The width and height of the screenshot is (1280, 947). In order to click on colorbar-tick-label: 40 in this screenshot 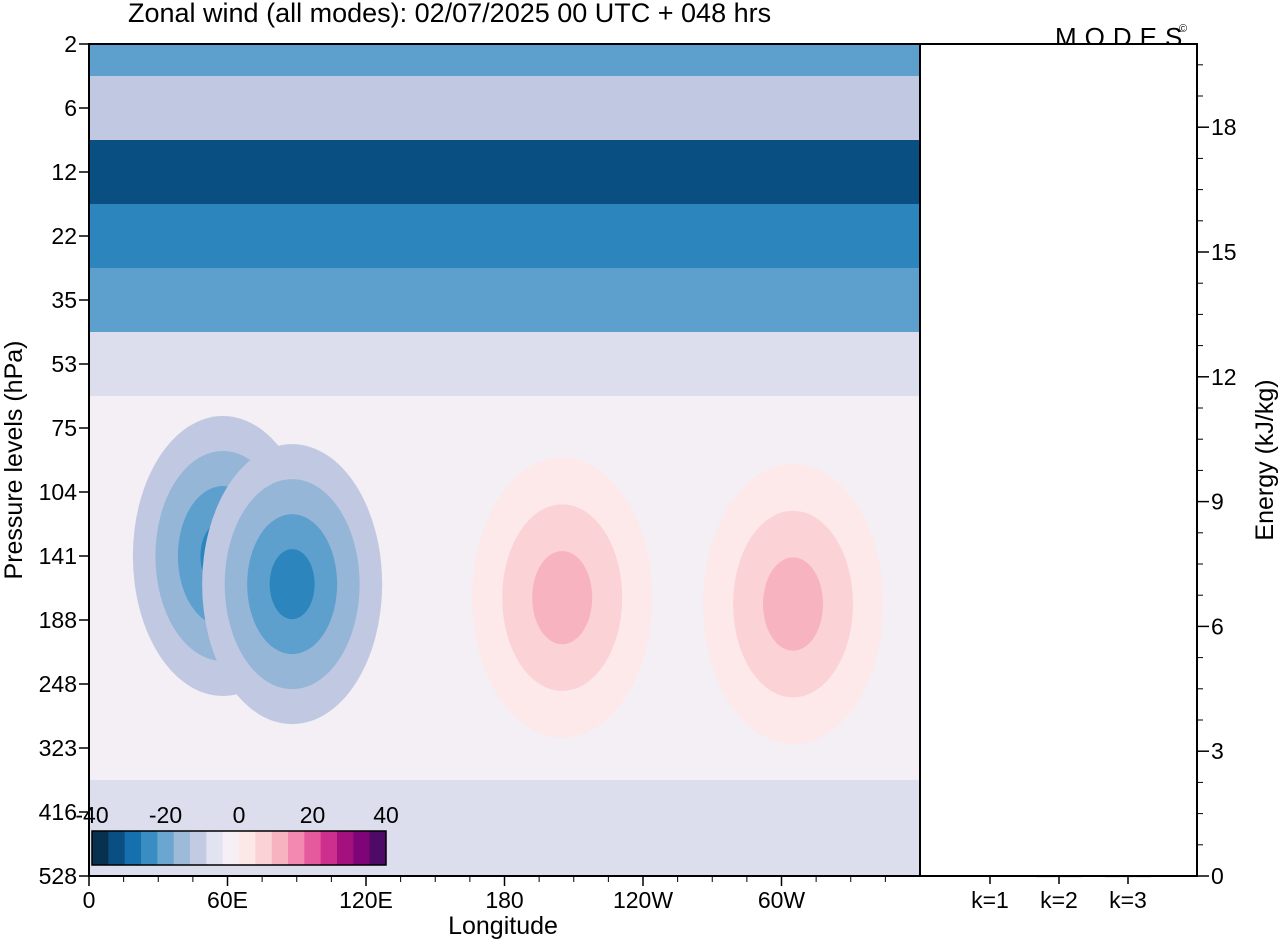, I will do `click(386, 815)`.